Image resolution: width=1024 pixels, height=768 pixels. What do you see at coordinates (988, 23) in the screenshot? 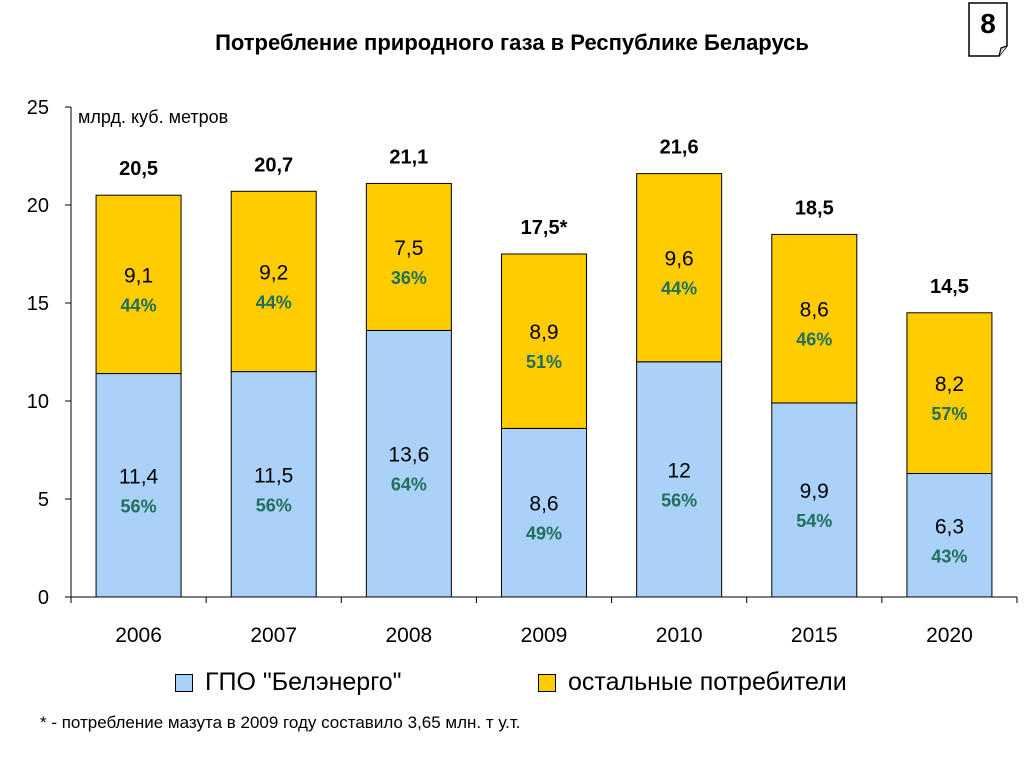
I see `page-number: 8` at bounding box center [988, 23].